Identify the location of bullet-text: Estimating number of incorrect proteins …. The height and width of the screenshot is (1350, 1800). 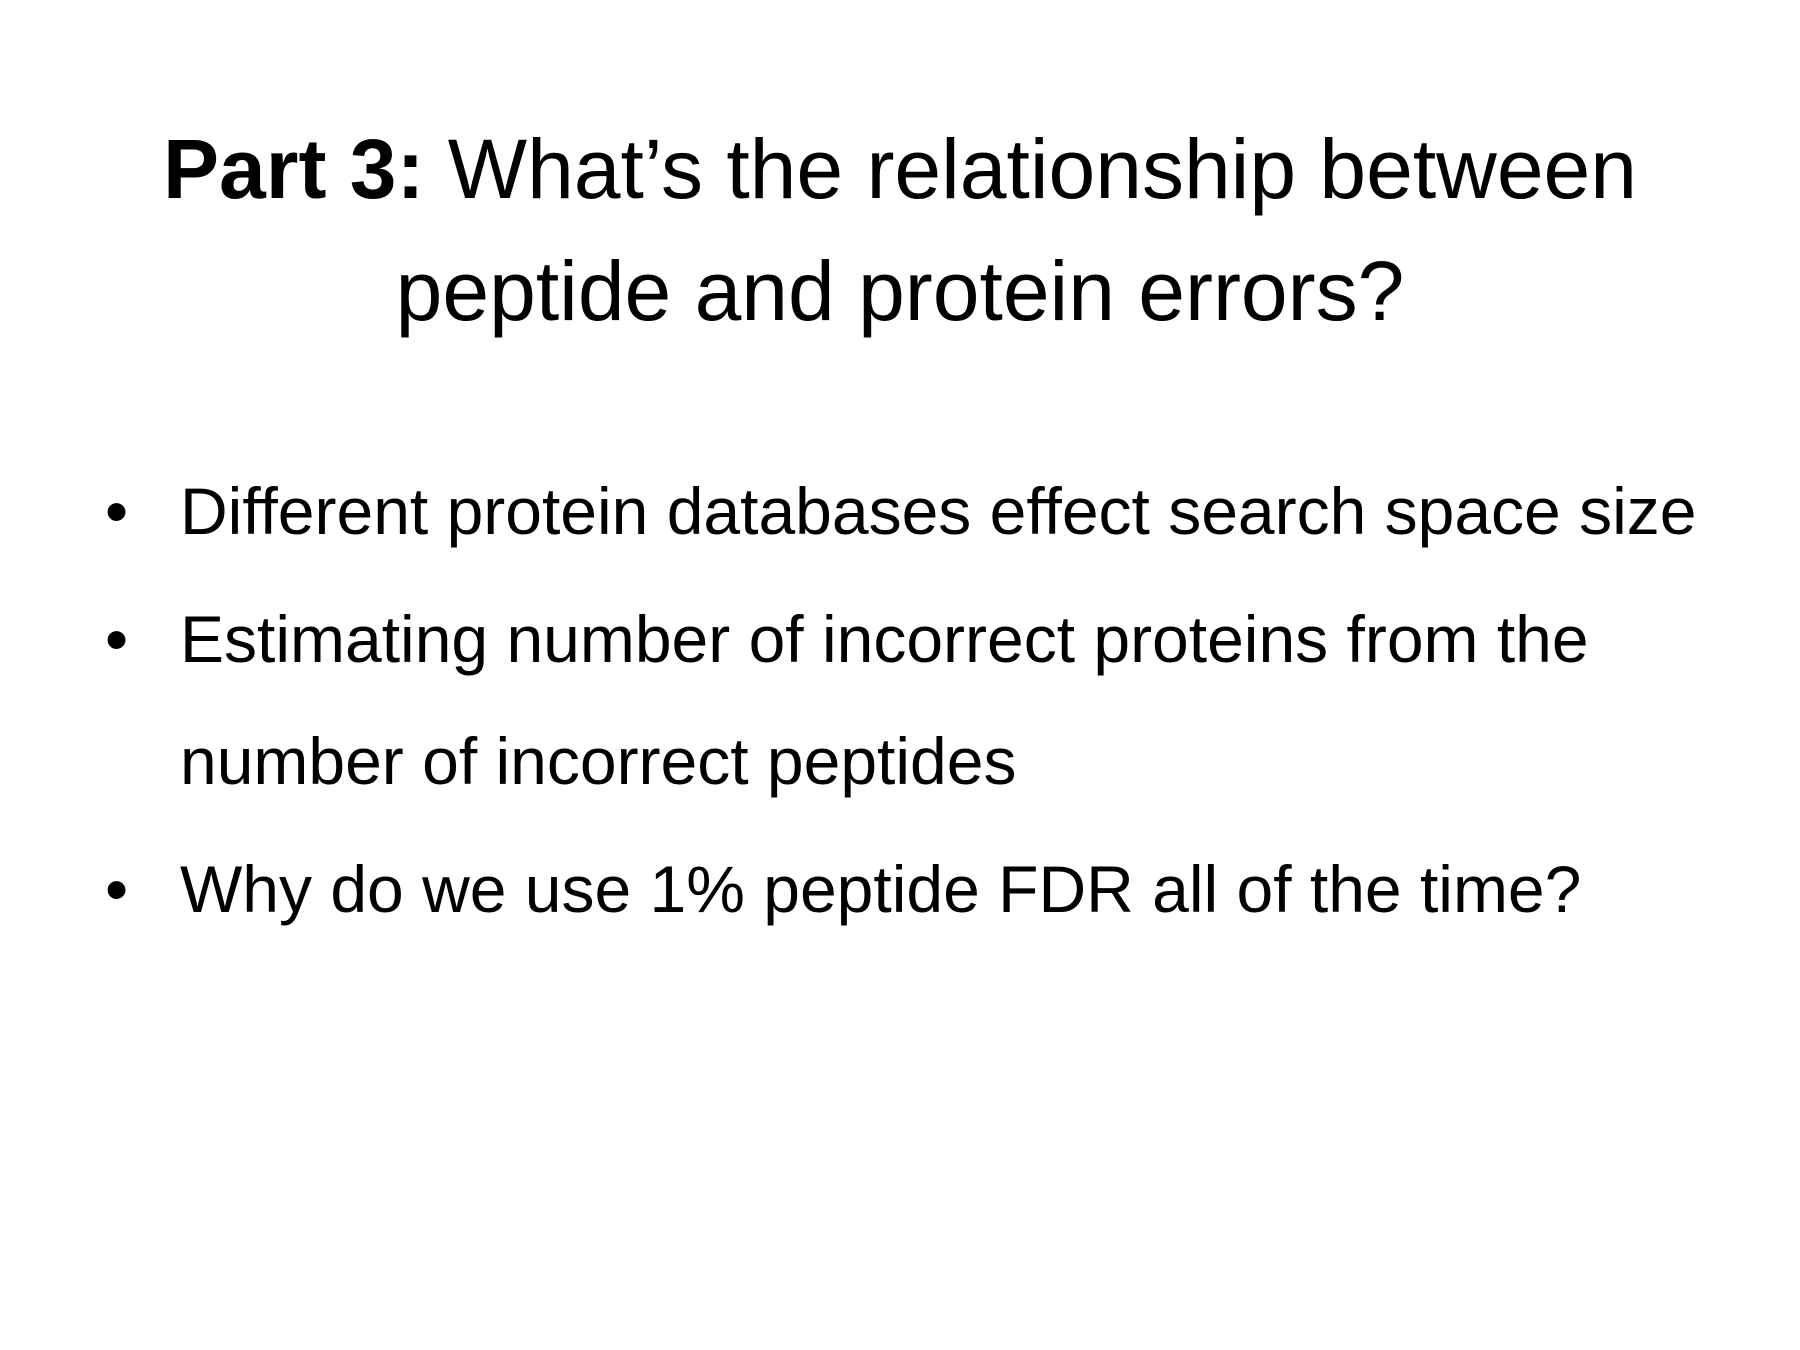
(884, 700).